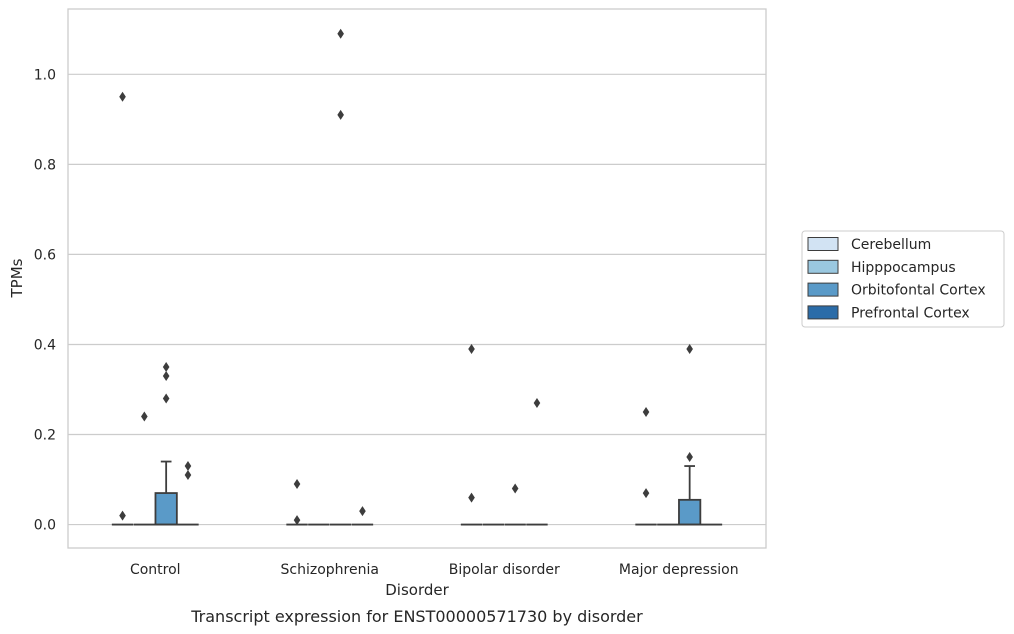 Image resolution: width=1014 pixels, height=634 pixels. I want to click on legend-frame, so click(903, 279).